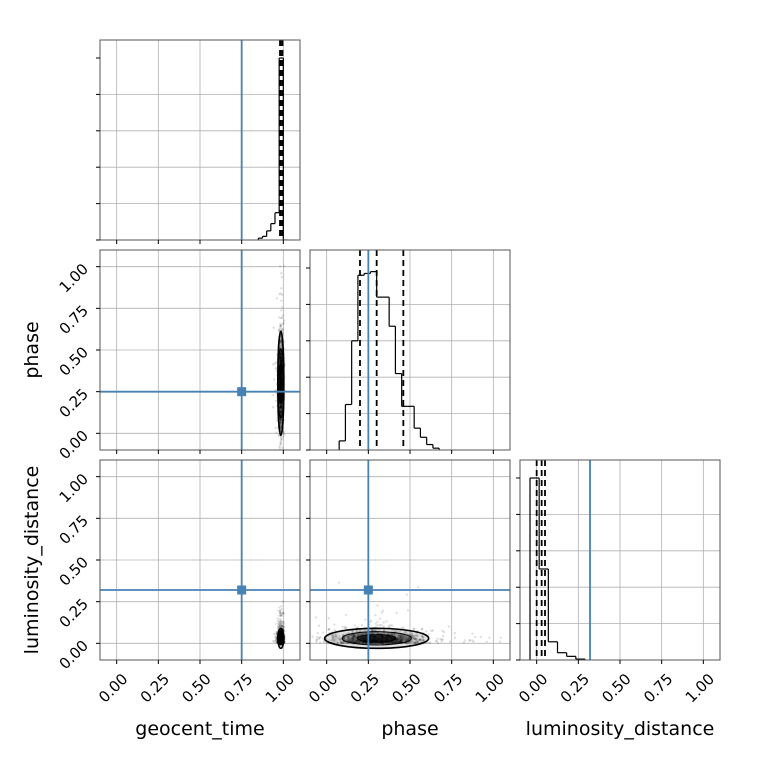 This screenshot has height=760, width=760. I want to click on panel-phase-vs-phase, so click(408, 351).